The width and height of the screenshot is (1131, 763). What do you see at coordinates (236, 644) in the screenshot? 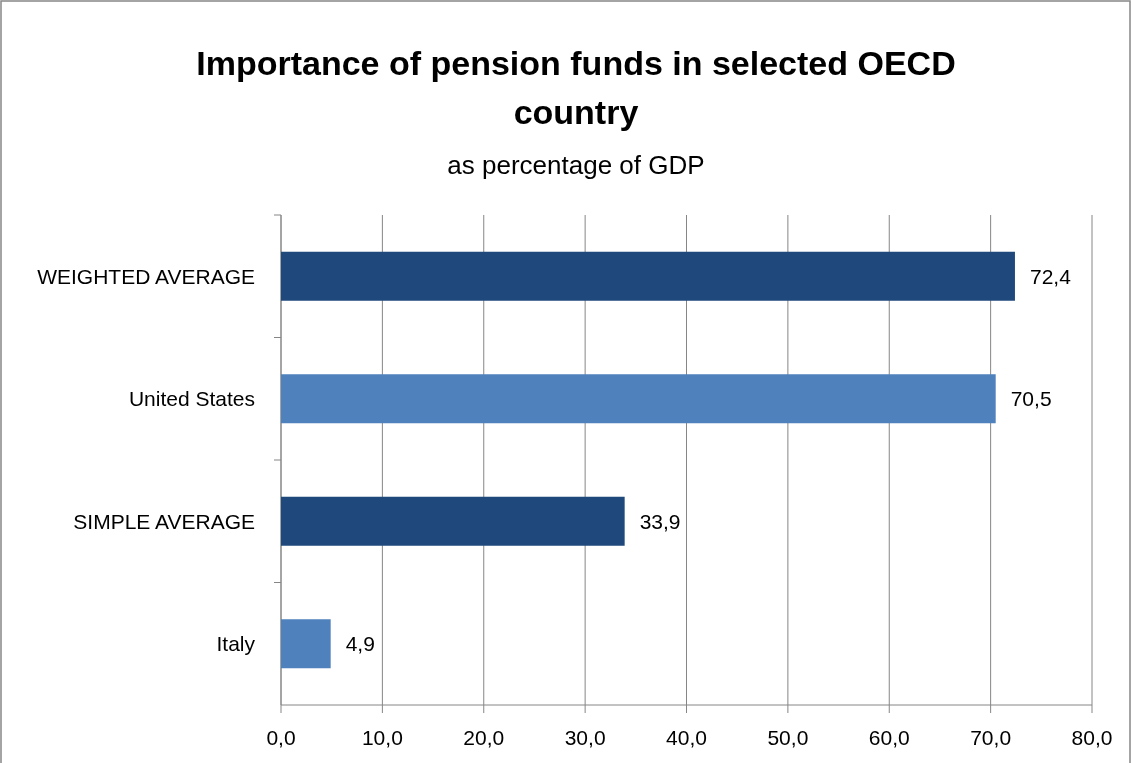
I see `y-tick-label: Italy` at bounding box center [236, 644].